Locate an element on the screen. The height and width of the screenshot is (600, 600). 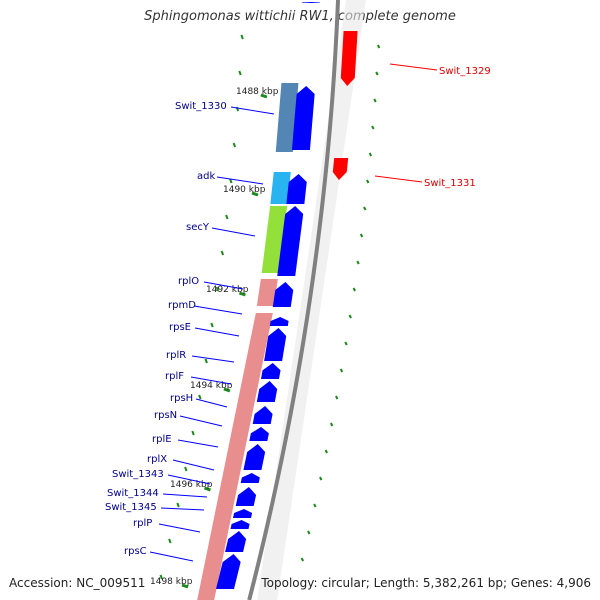
scale-label: 1488 kbp is located at coordinates (257, 92).